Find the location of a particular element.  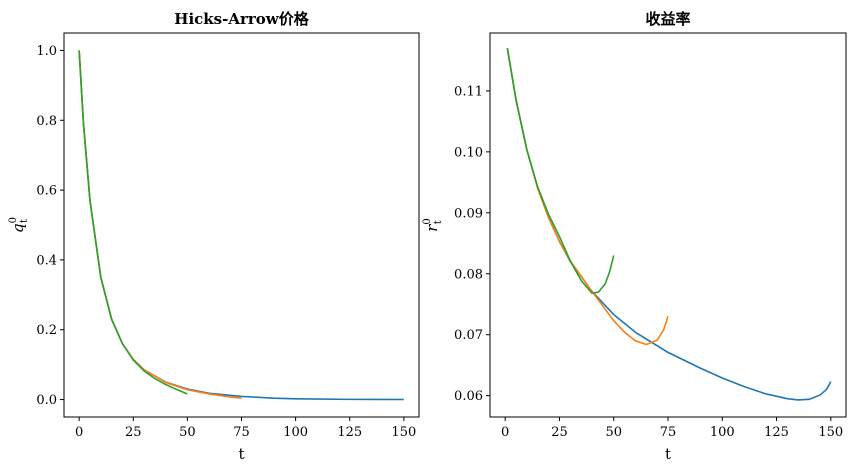

y-tick-label: 0.2 is located at coordinates (46, 330).